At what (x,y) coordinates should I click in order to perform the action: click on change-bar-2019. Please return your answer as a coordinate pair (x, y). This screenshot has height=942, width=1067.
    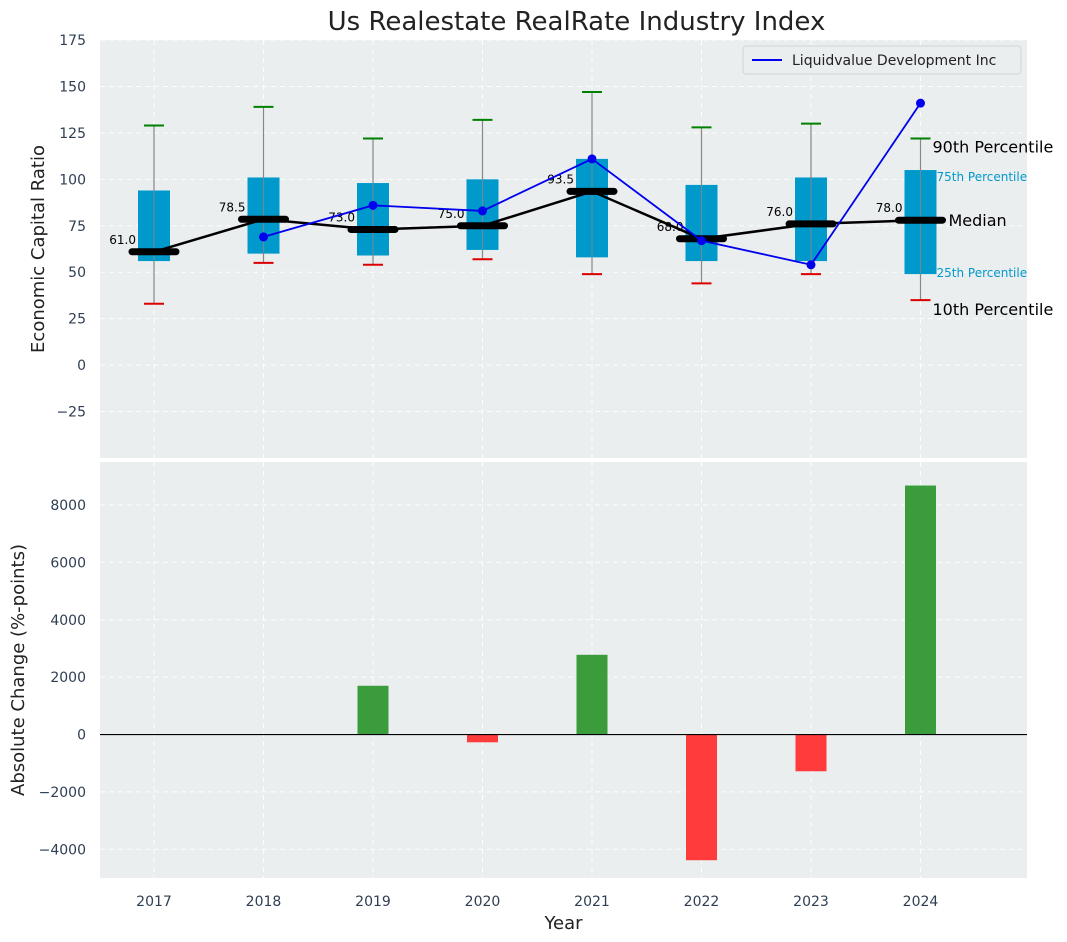
    Looking at the image, I should click on (373, 710).